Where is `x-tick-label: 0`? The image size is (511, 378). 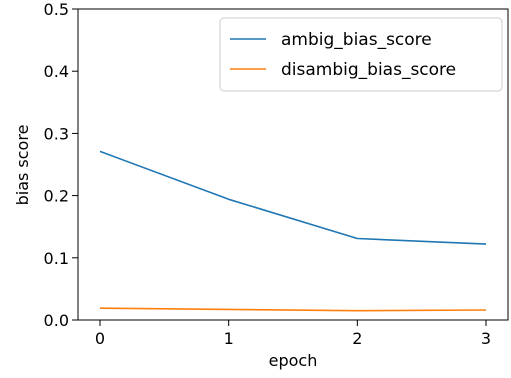
x-tick-label: 0 is located at coordinates (100, 338).